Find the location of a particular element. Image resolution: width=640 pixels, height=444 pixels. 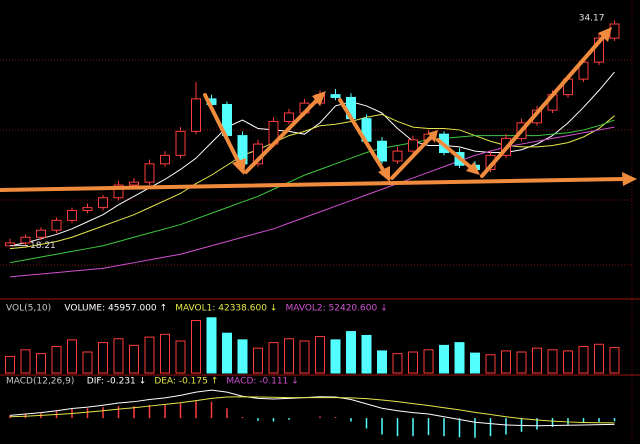

price-mark: 34.17 is located at coordinates (592, 19).